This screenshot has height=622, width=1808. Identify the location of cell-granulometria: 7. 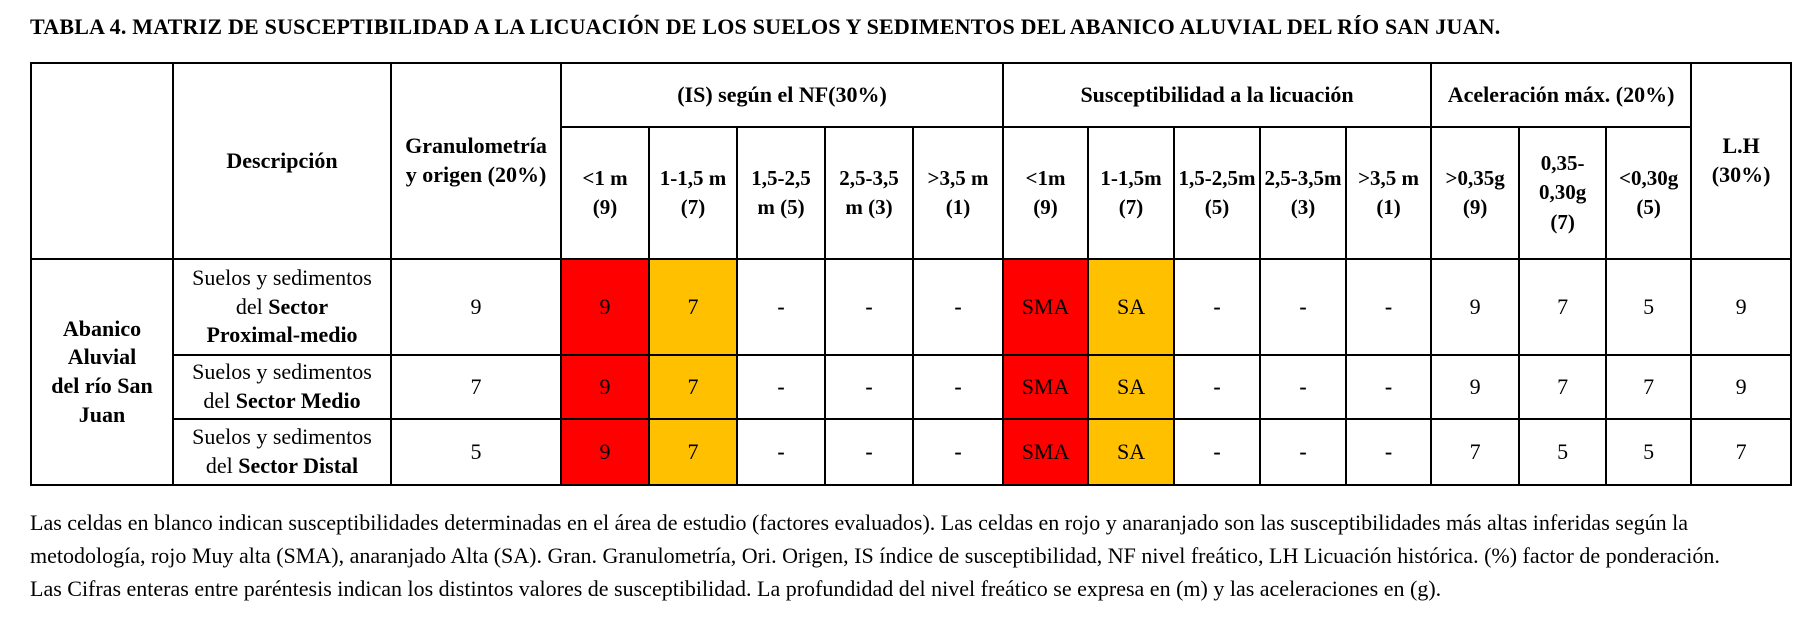
(476, 387).